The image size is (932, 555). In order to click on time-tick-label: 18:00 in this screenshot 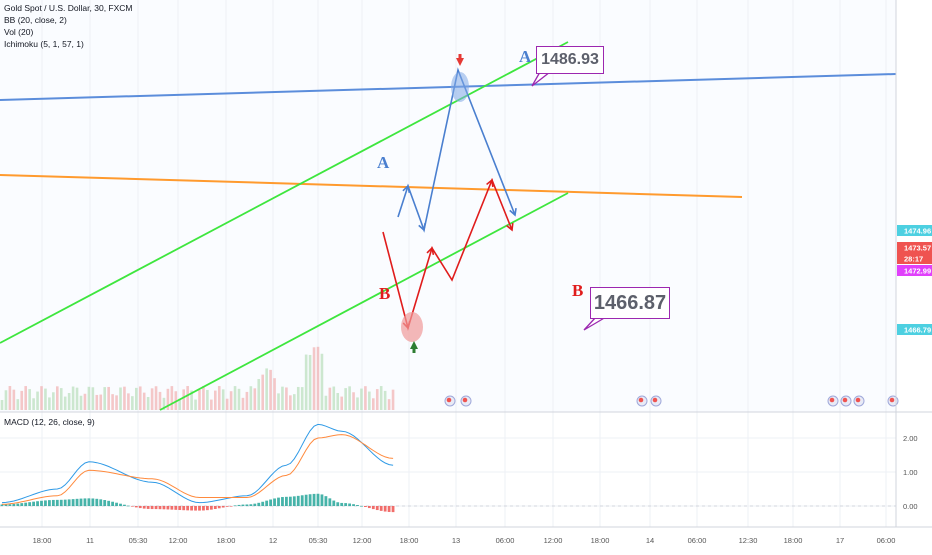, I will do `click(42, 540)`.